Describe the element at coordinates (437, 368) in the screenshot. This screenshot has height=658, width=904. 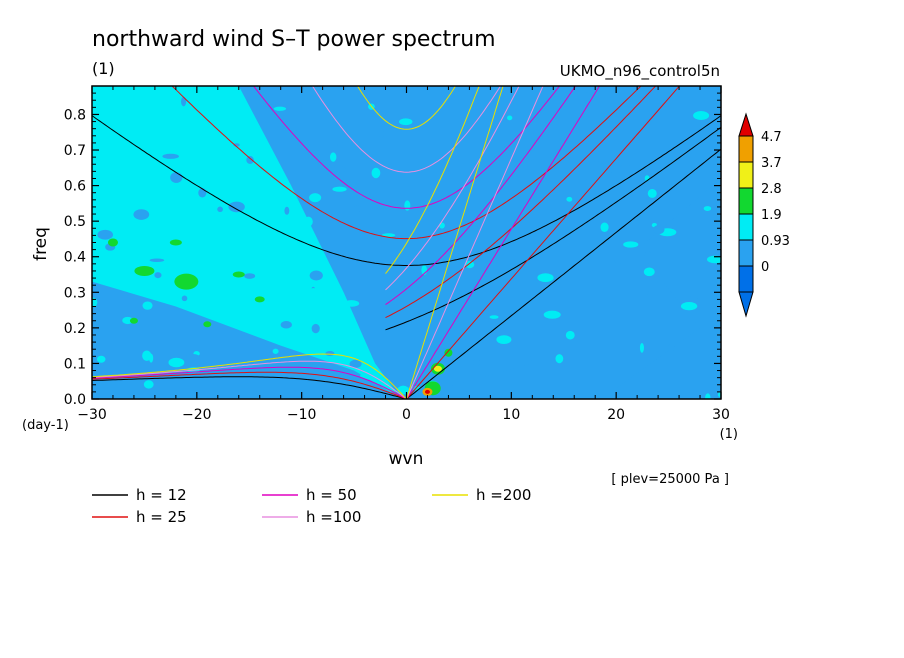
I see `field-peak` at that location.